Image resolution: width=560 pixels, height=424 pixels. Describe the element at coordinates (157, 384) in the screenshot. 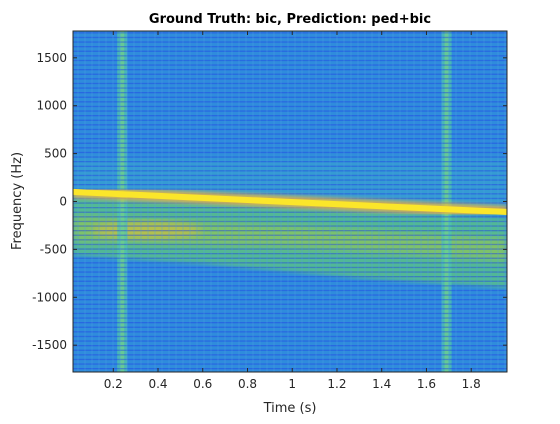

I see `x-tick-label: 0.4` at that location.